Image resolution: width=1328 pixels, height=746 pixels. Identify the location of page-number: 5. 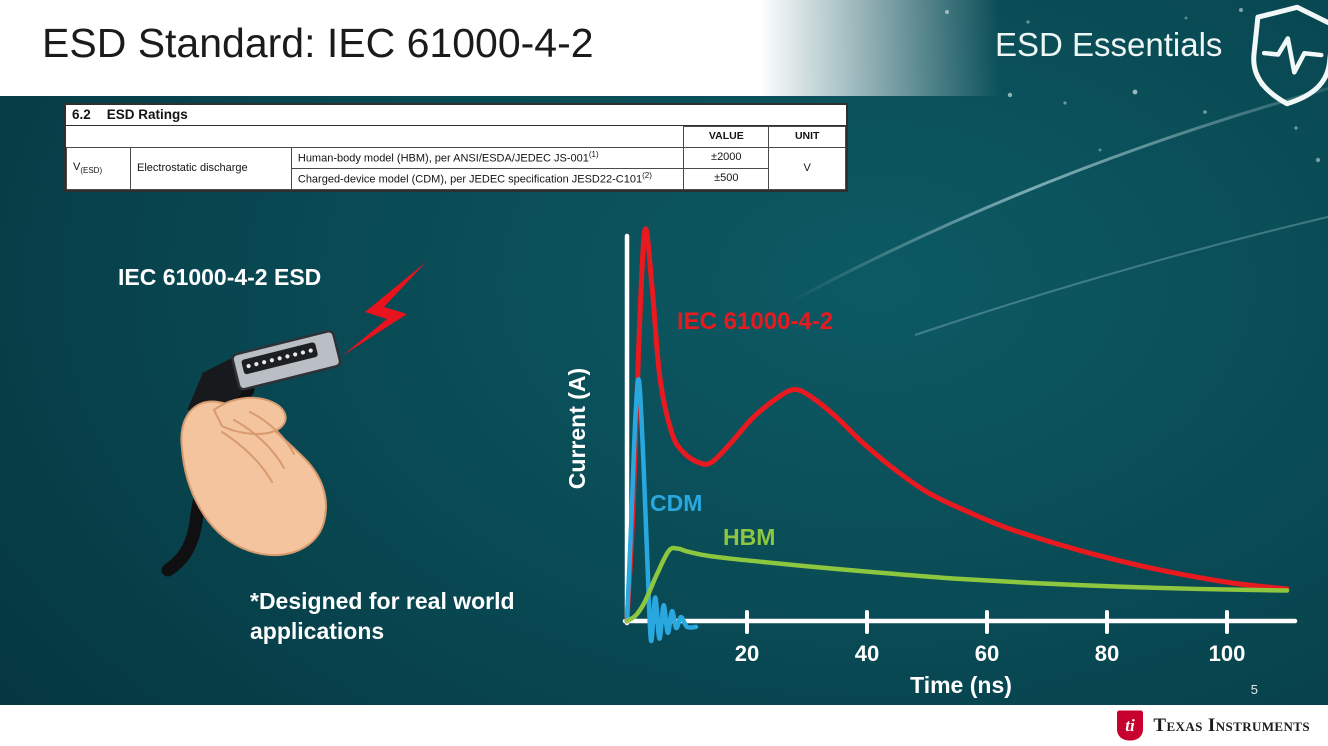
(1254, 689).